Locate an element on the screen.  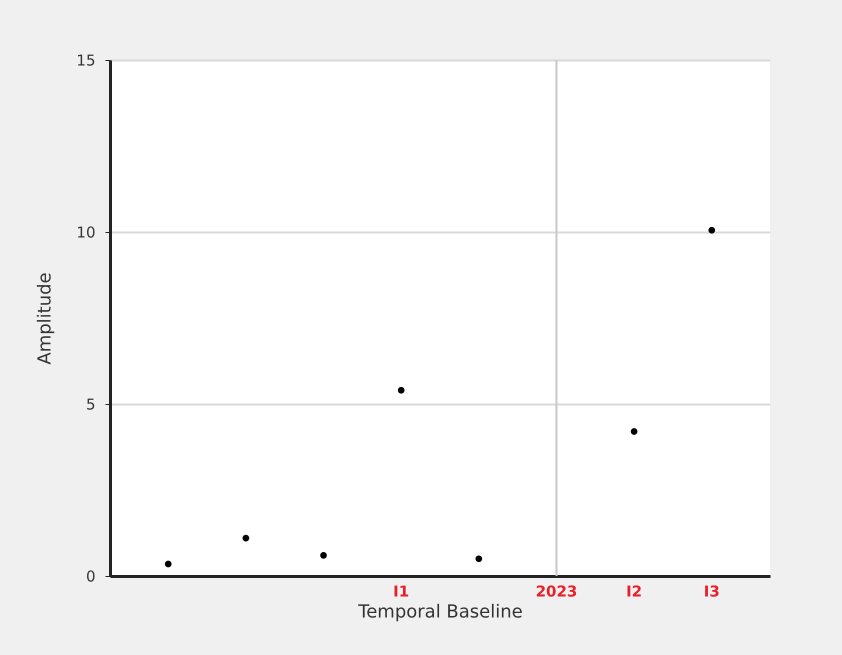
y-tick-label: 5 is located at coordinates (91, 405).